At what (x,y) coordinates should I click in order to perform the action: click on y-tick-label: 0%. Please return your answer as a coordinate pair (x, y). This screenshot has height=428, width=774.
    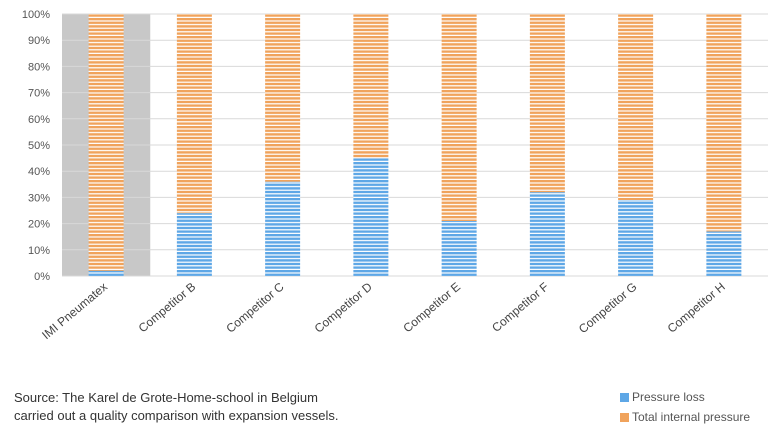
    Looking at the image, I should click on (42, 277).